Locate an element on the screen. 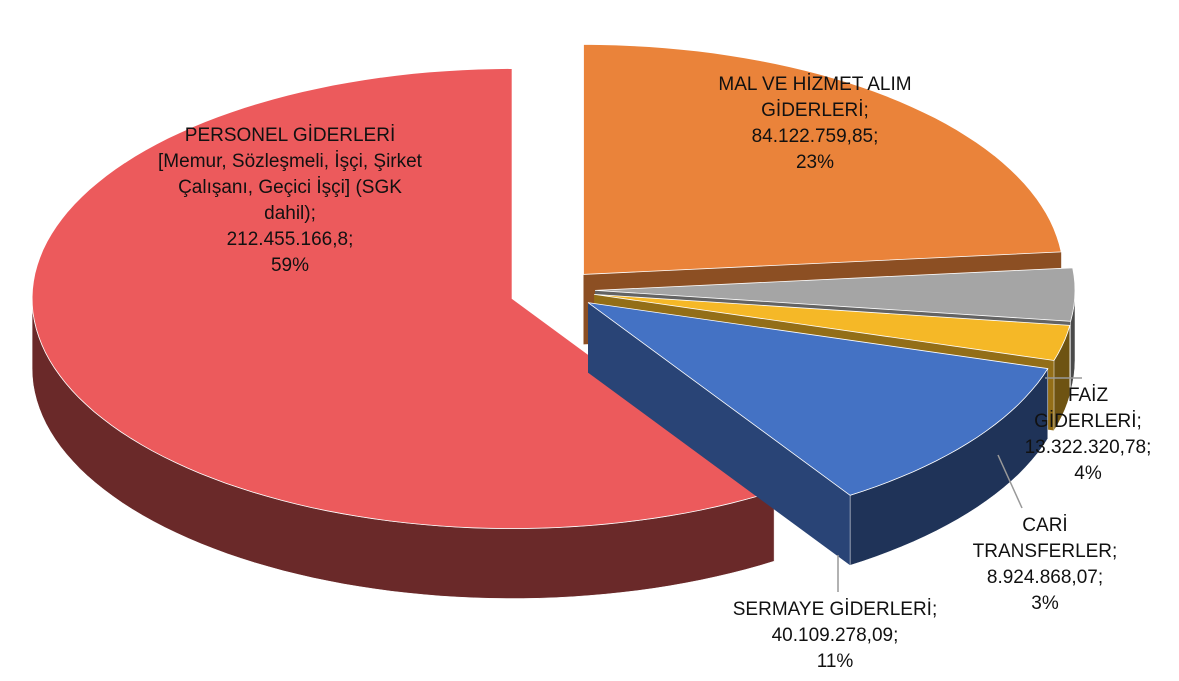 The height and width of the screenshot is (681, 1179). data-label: FAİZ GİDERLERİ; 13.322.320,78; 4% is located at coordinates (1088, 435).